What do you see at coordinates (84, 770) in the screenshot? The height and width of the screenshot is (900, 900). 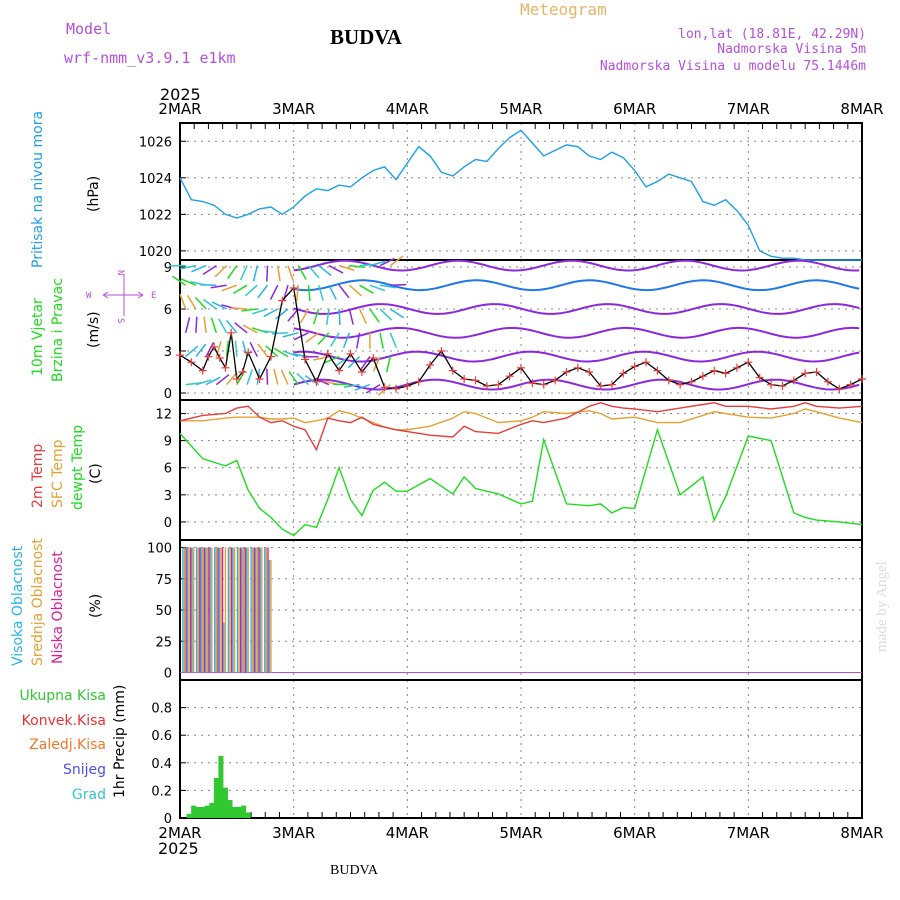 I see `legend-snow: Snijeg` at bounding box center [84, 770].